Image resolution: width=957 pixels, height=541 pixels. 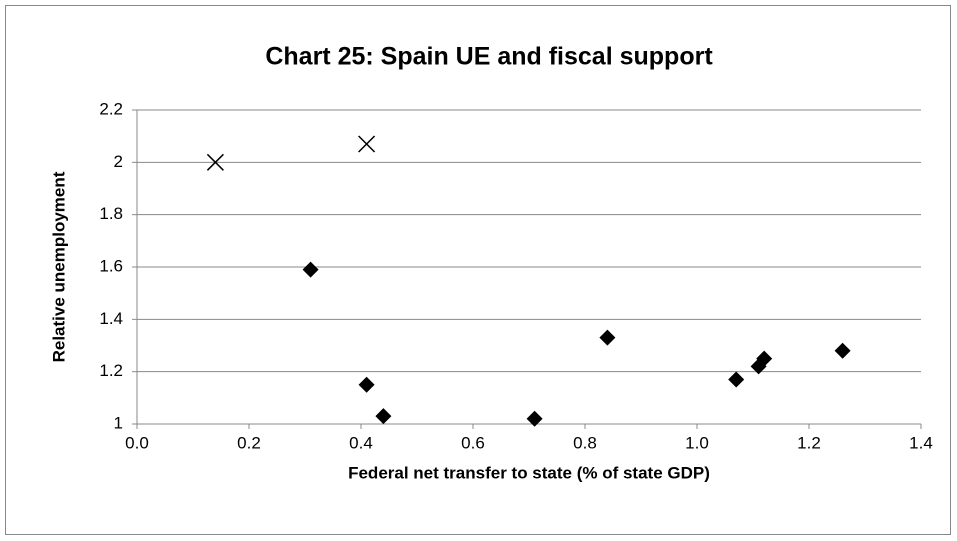 What do you see at coordinates (921, 442) in the screenshot?
I see `x-tick-label: 1.4` at bounding box center [921, 442].